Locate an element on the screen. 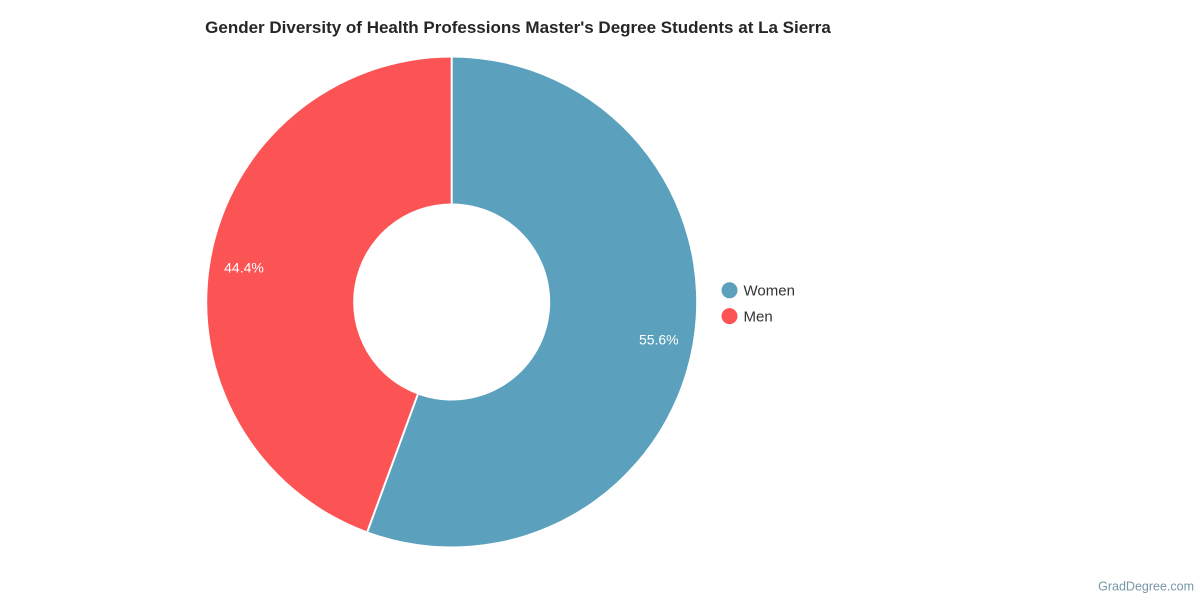  svg-text: 44.4% is located at coordinates (244, 267).